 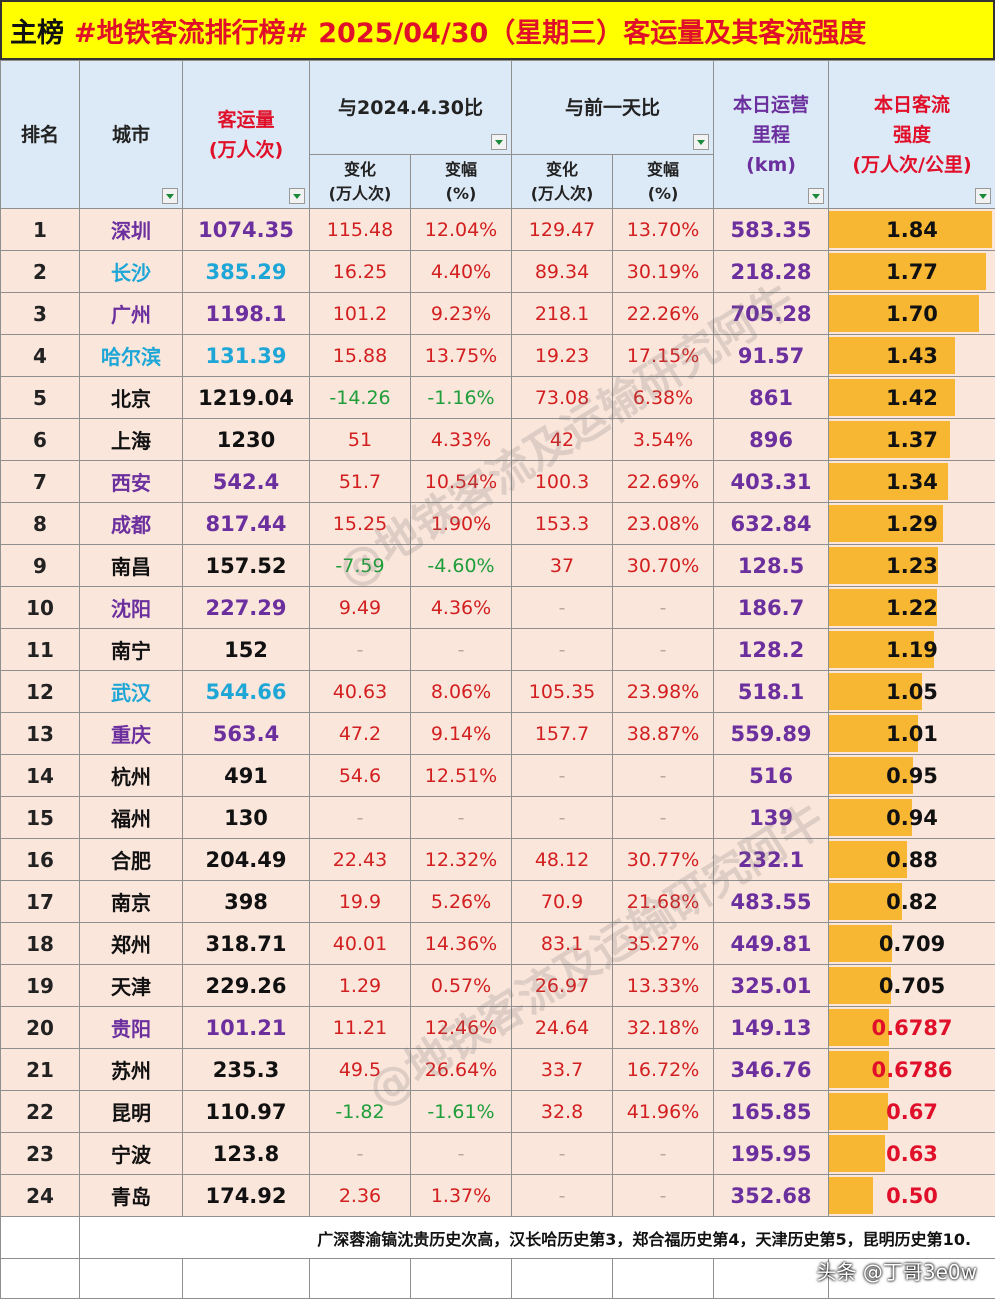 I want to click on cell-intensity: 0.82, so click(x=911, y=901).